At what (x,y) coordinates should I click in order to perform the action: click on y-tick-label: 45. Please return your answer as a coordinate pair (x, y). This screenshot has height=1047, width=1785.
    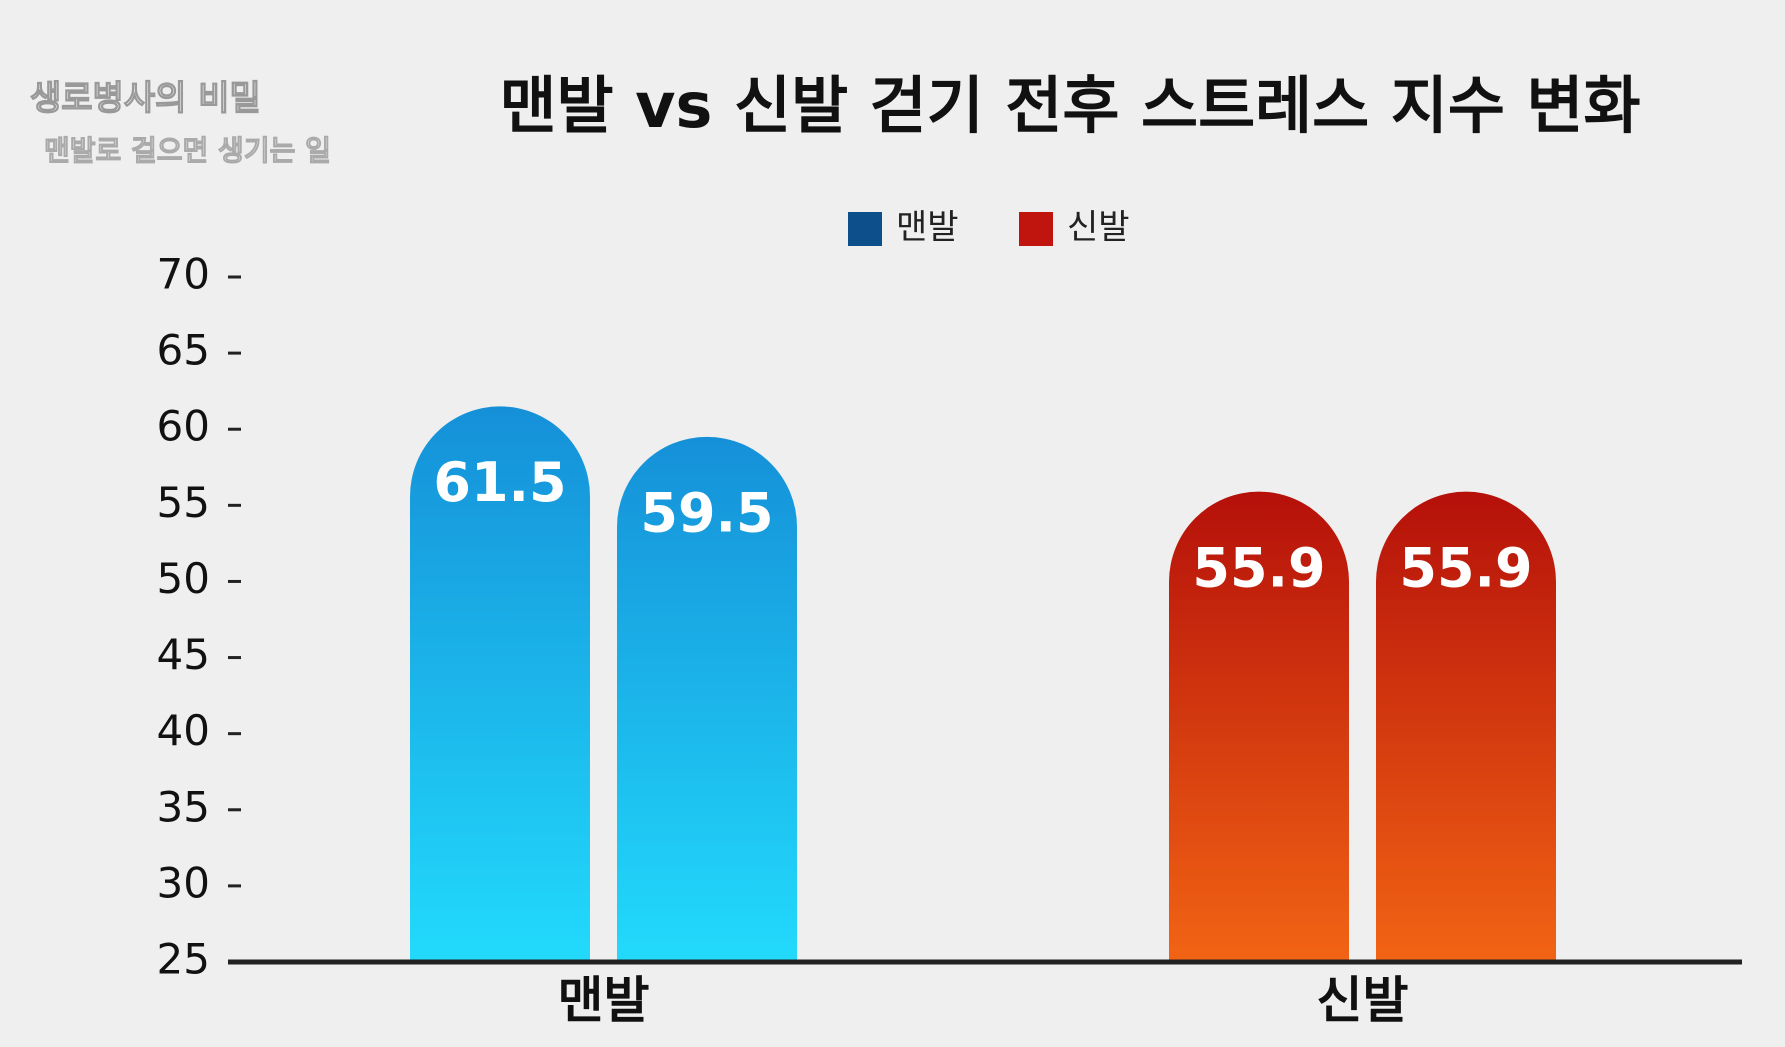
    Looking at the image, I should click on (183, 654).